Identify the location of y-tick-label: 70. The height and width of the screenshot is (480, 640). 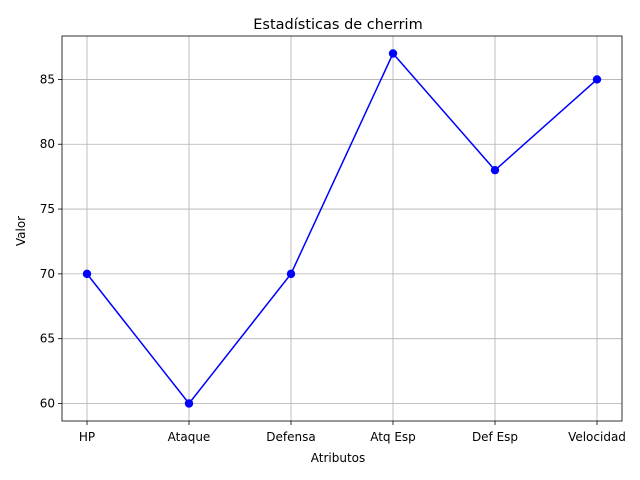
(47, 274).